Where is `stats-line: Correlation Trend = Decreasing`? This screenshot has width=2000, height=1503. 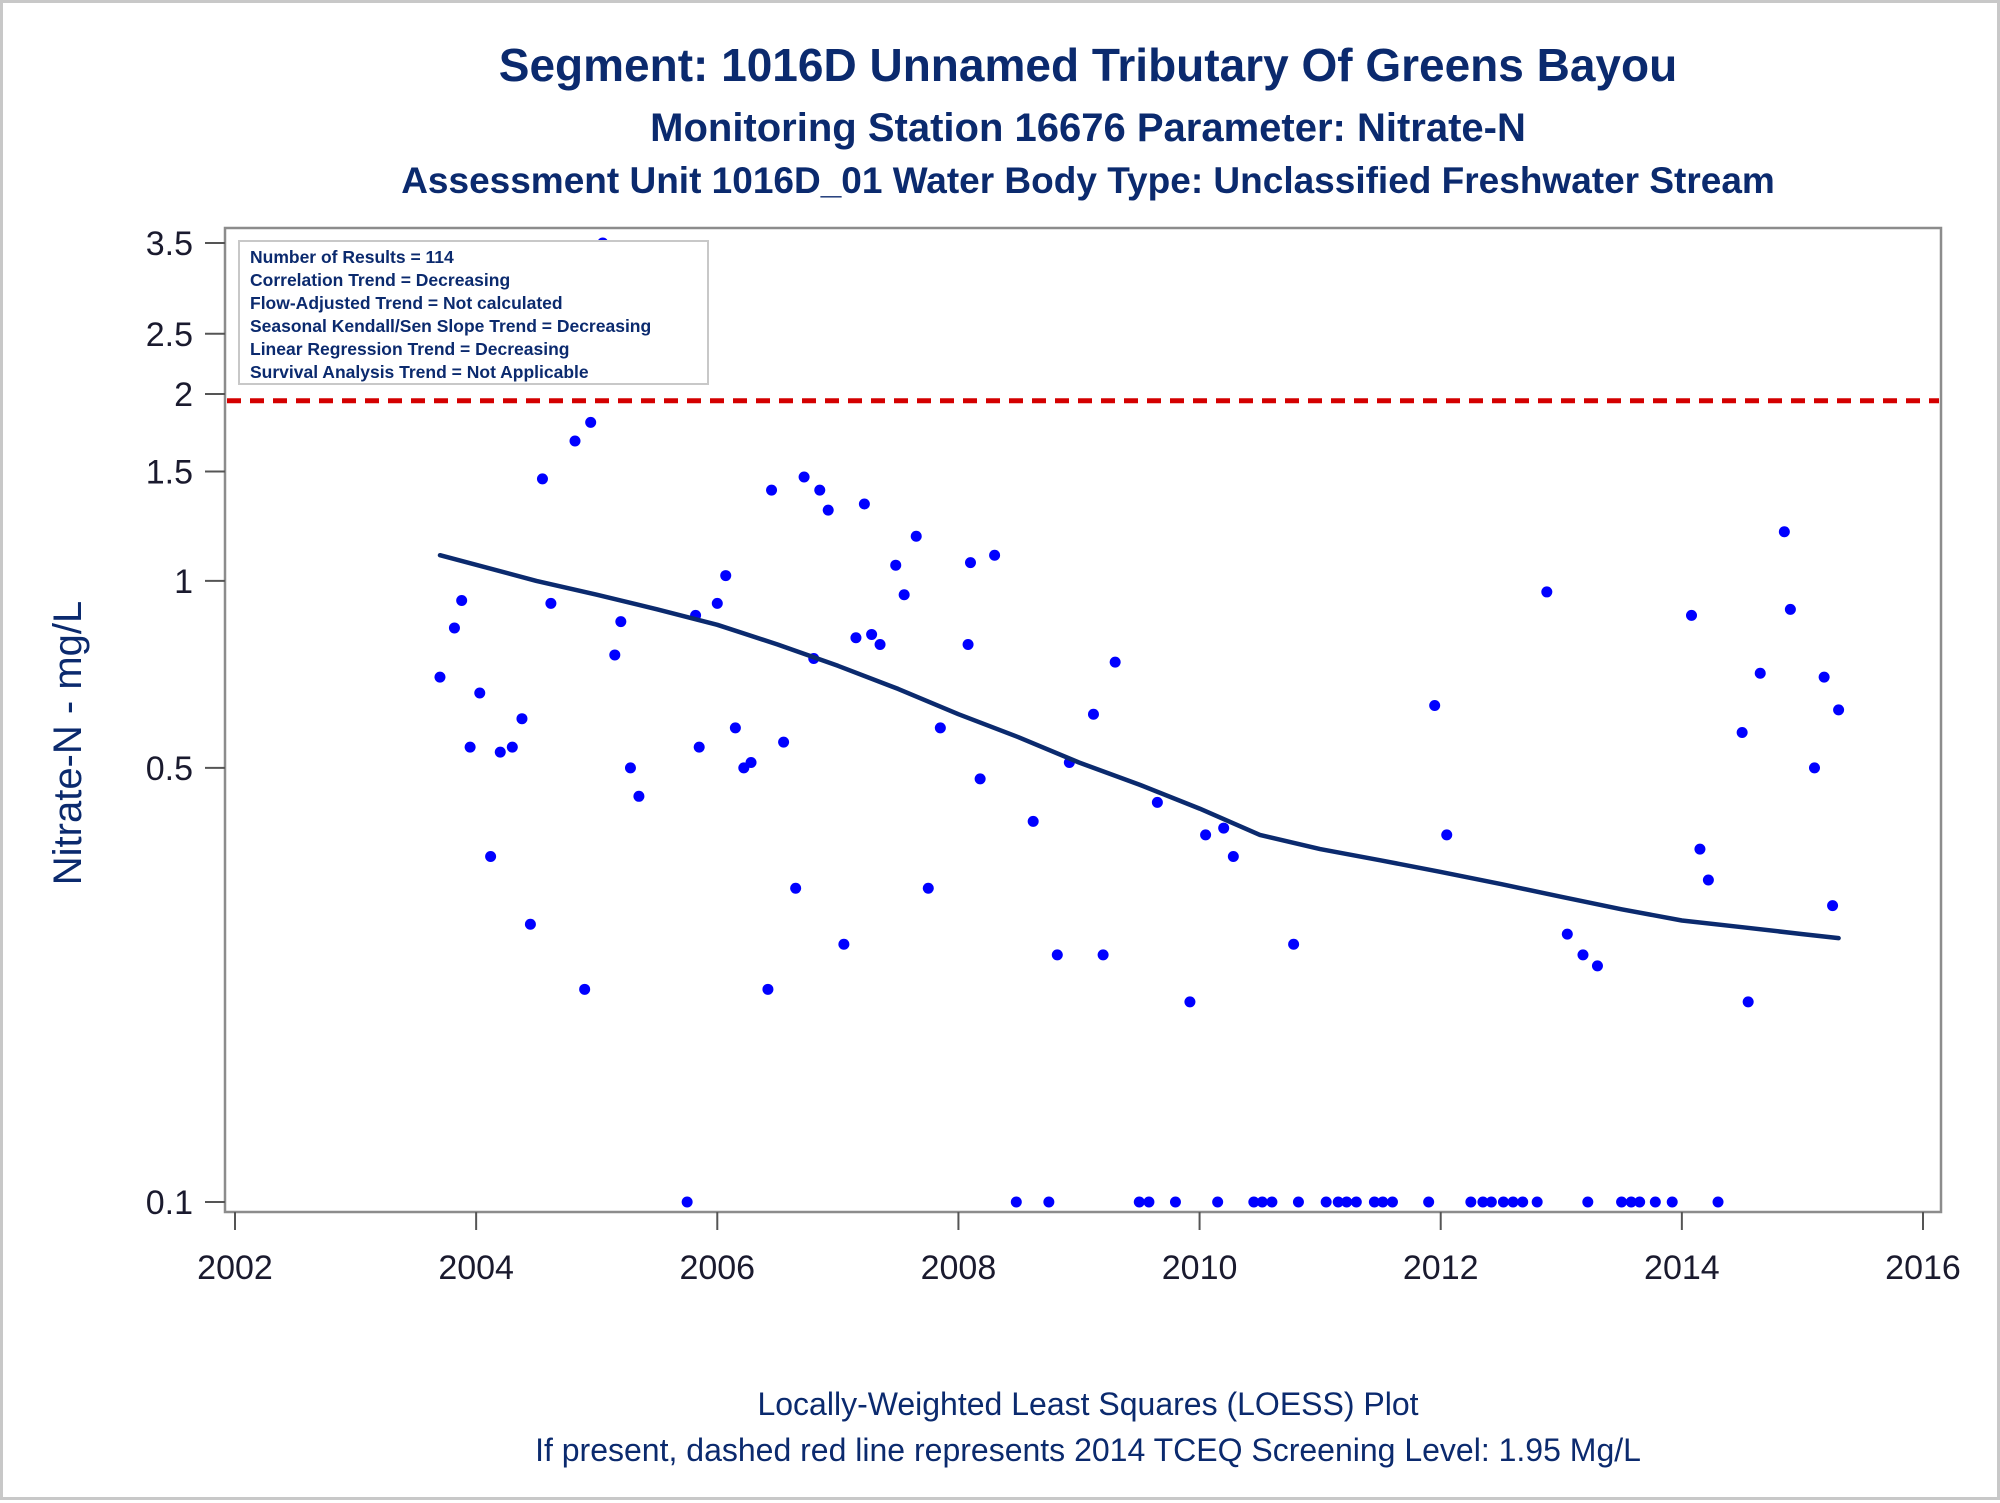
stats-line: Correlation Trend = Decreasing is located at coordinates (380, 280).